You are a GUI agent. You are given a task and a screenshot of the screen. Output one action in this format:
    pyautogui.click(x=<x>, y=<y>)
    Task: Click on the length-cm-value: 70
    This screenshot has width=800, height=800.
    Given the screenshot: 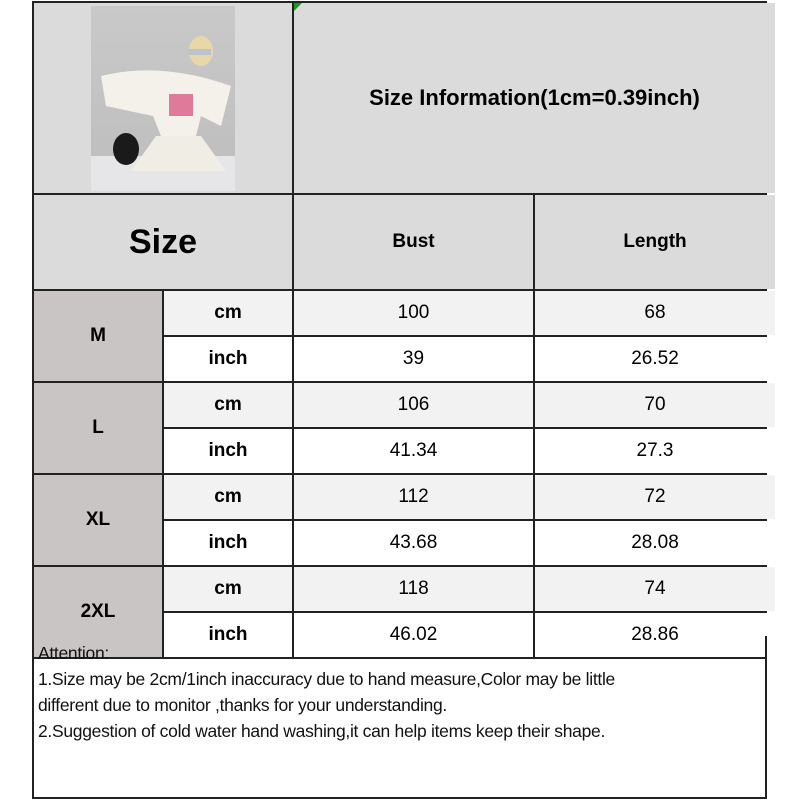 What is the action you would take?
    pyautogui.click(x=655, y=405)
    